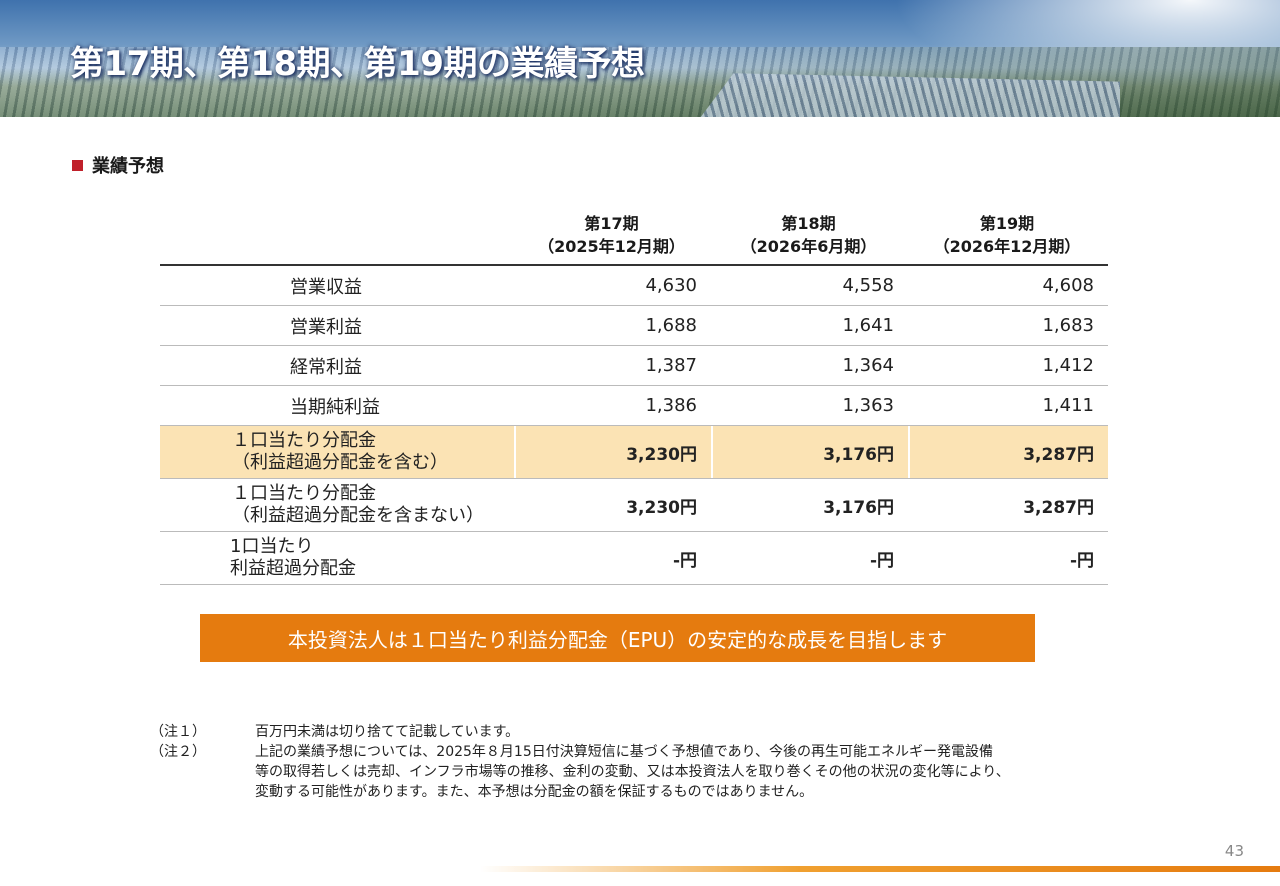 This screenshot has height=886, width=1280. Describe the element at coordinates (695, 732) in the screenshot. I see `footnote-text: 百万円未満は切り捨てて記載しています。` at that location.